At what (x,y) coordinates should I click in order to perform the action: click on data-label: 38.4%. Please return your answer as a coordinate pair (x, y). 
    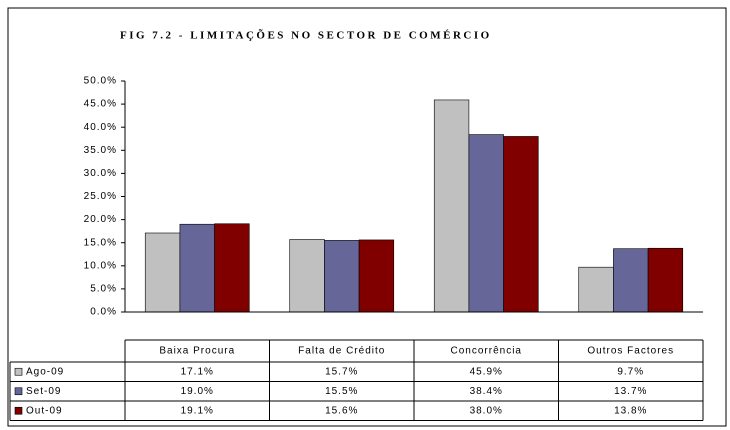
    Looking at the image, I should click on (486, 391).